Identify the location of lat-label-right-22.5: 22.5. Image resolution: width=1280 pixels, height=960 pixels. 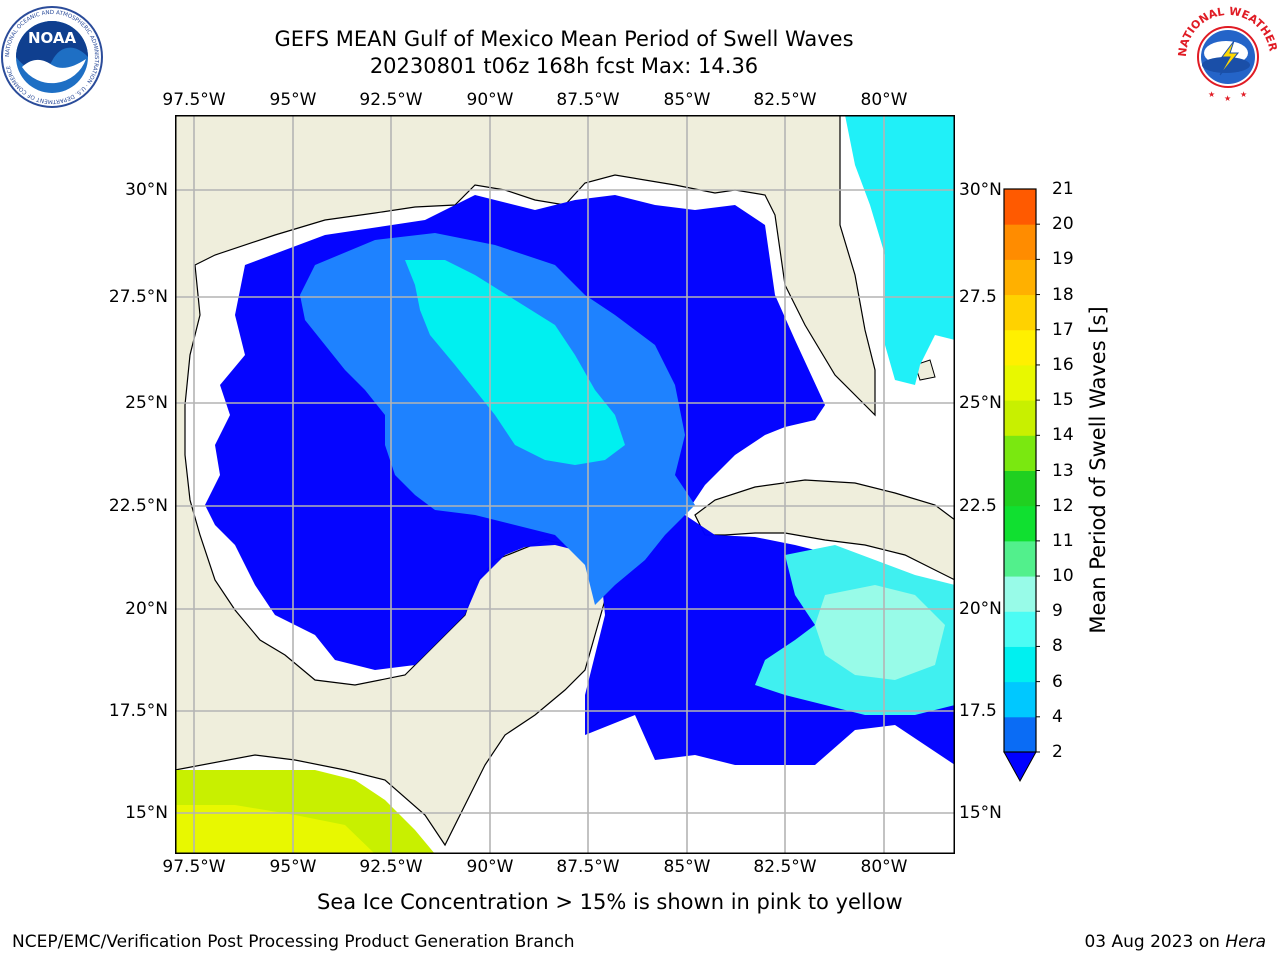
(978, 506).